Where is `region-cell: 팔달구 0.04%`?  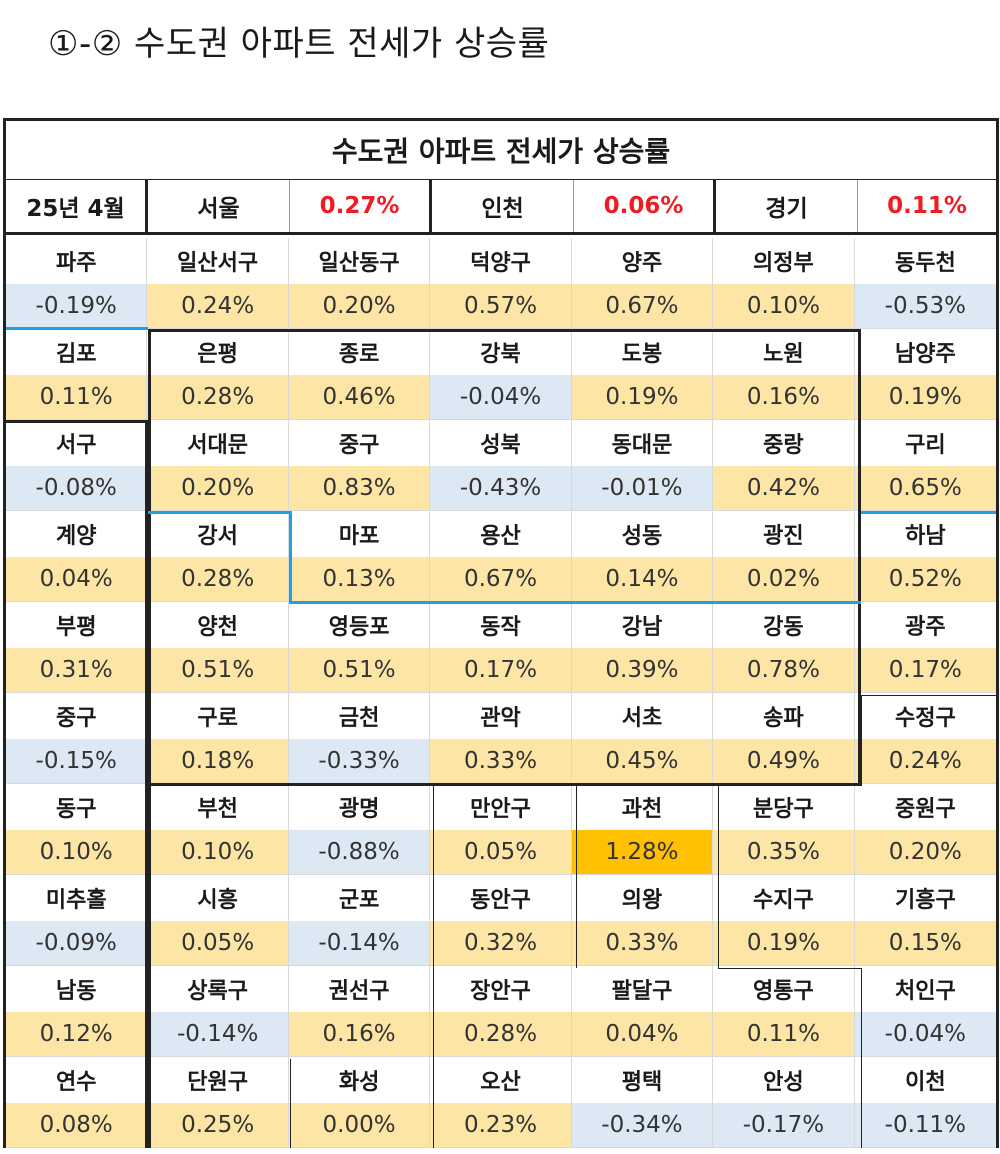
region-cell: 팔달구 0.04% is located at coordinates (642, 1011).